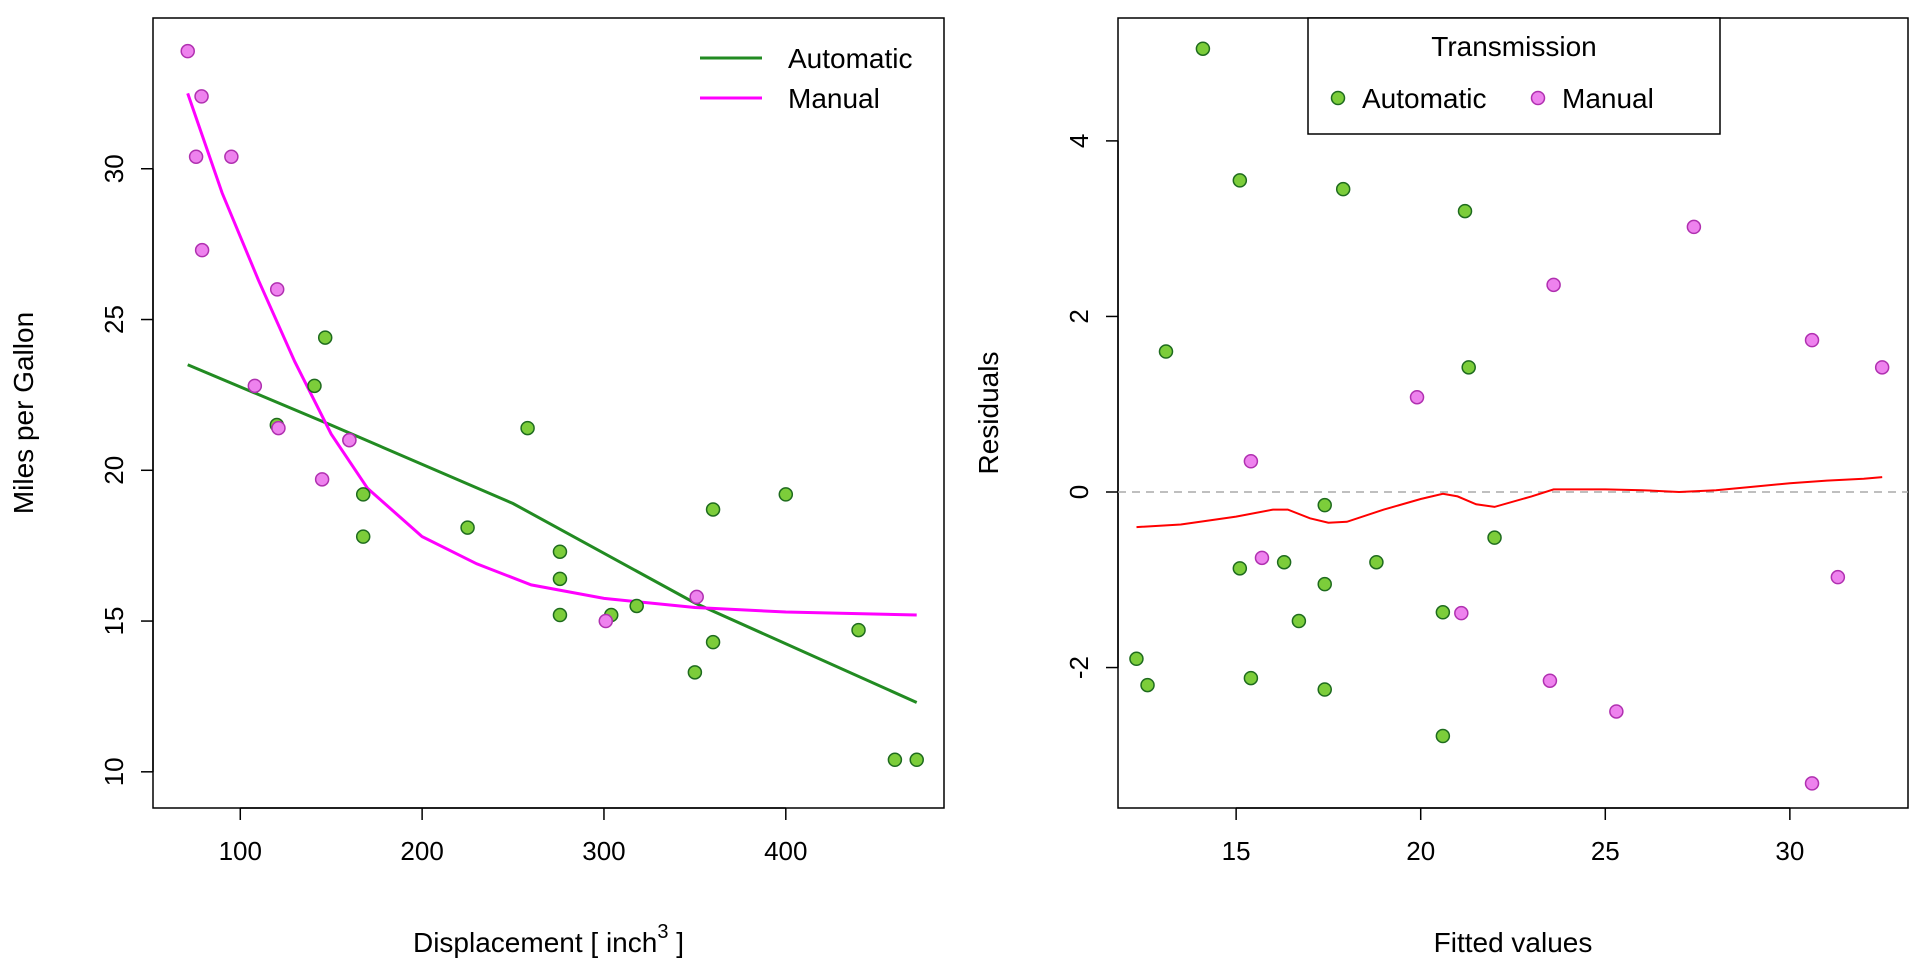  Describe the element at coordinates (240, 851) in the screenshot. I see `x-tick-label: 100` at that location.